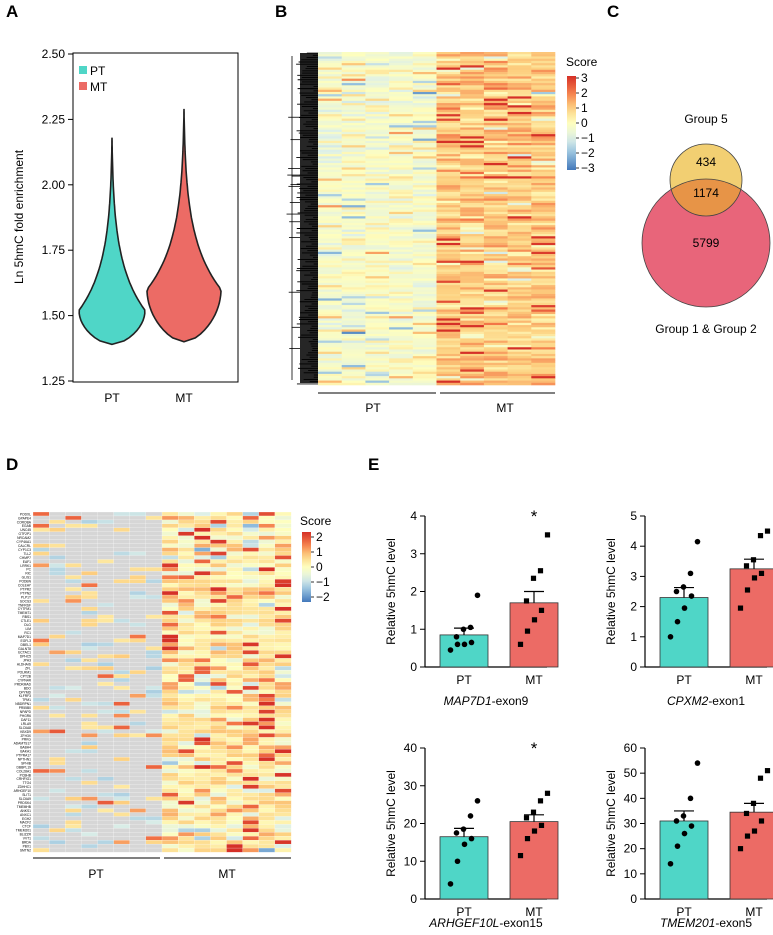  What do you see at coordinates (28, 574) in the screenshot?
I see `panel-d-gene-name: RIC` at bounding box center [28, 574].